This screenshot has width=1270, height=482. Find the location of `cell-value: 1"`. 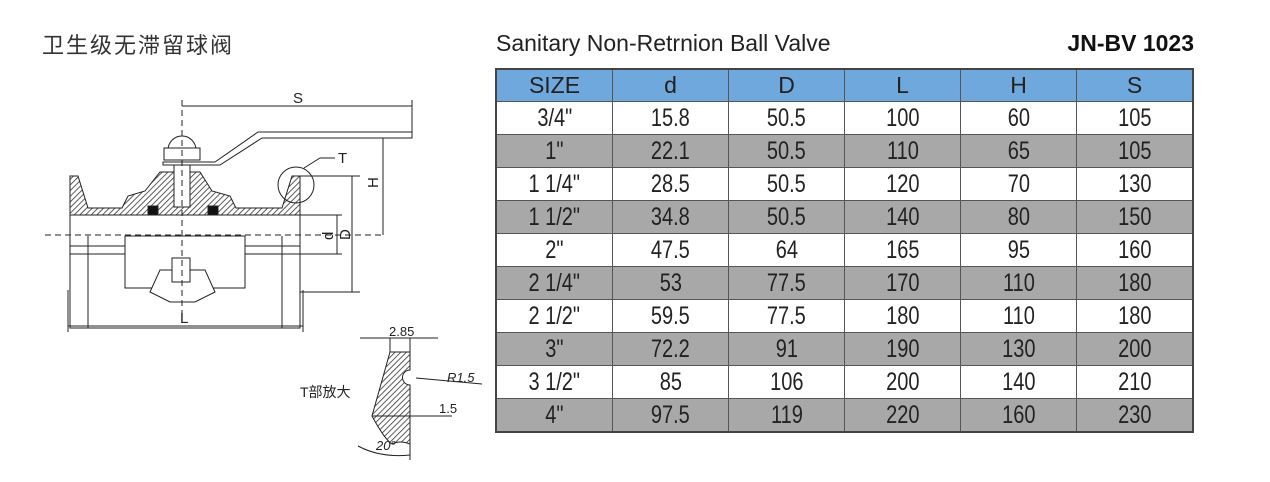

cell-value: 1" is located at coordinates (554, 150).